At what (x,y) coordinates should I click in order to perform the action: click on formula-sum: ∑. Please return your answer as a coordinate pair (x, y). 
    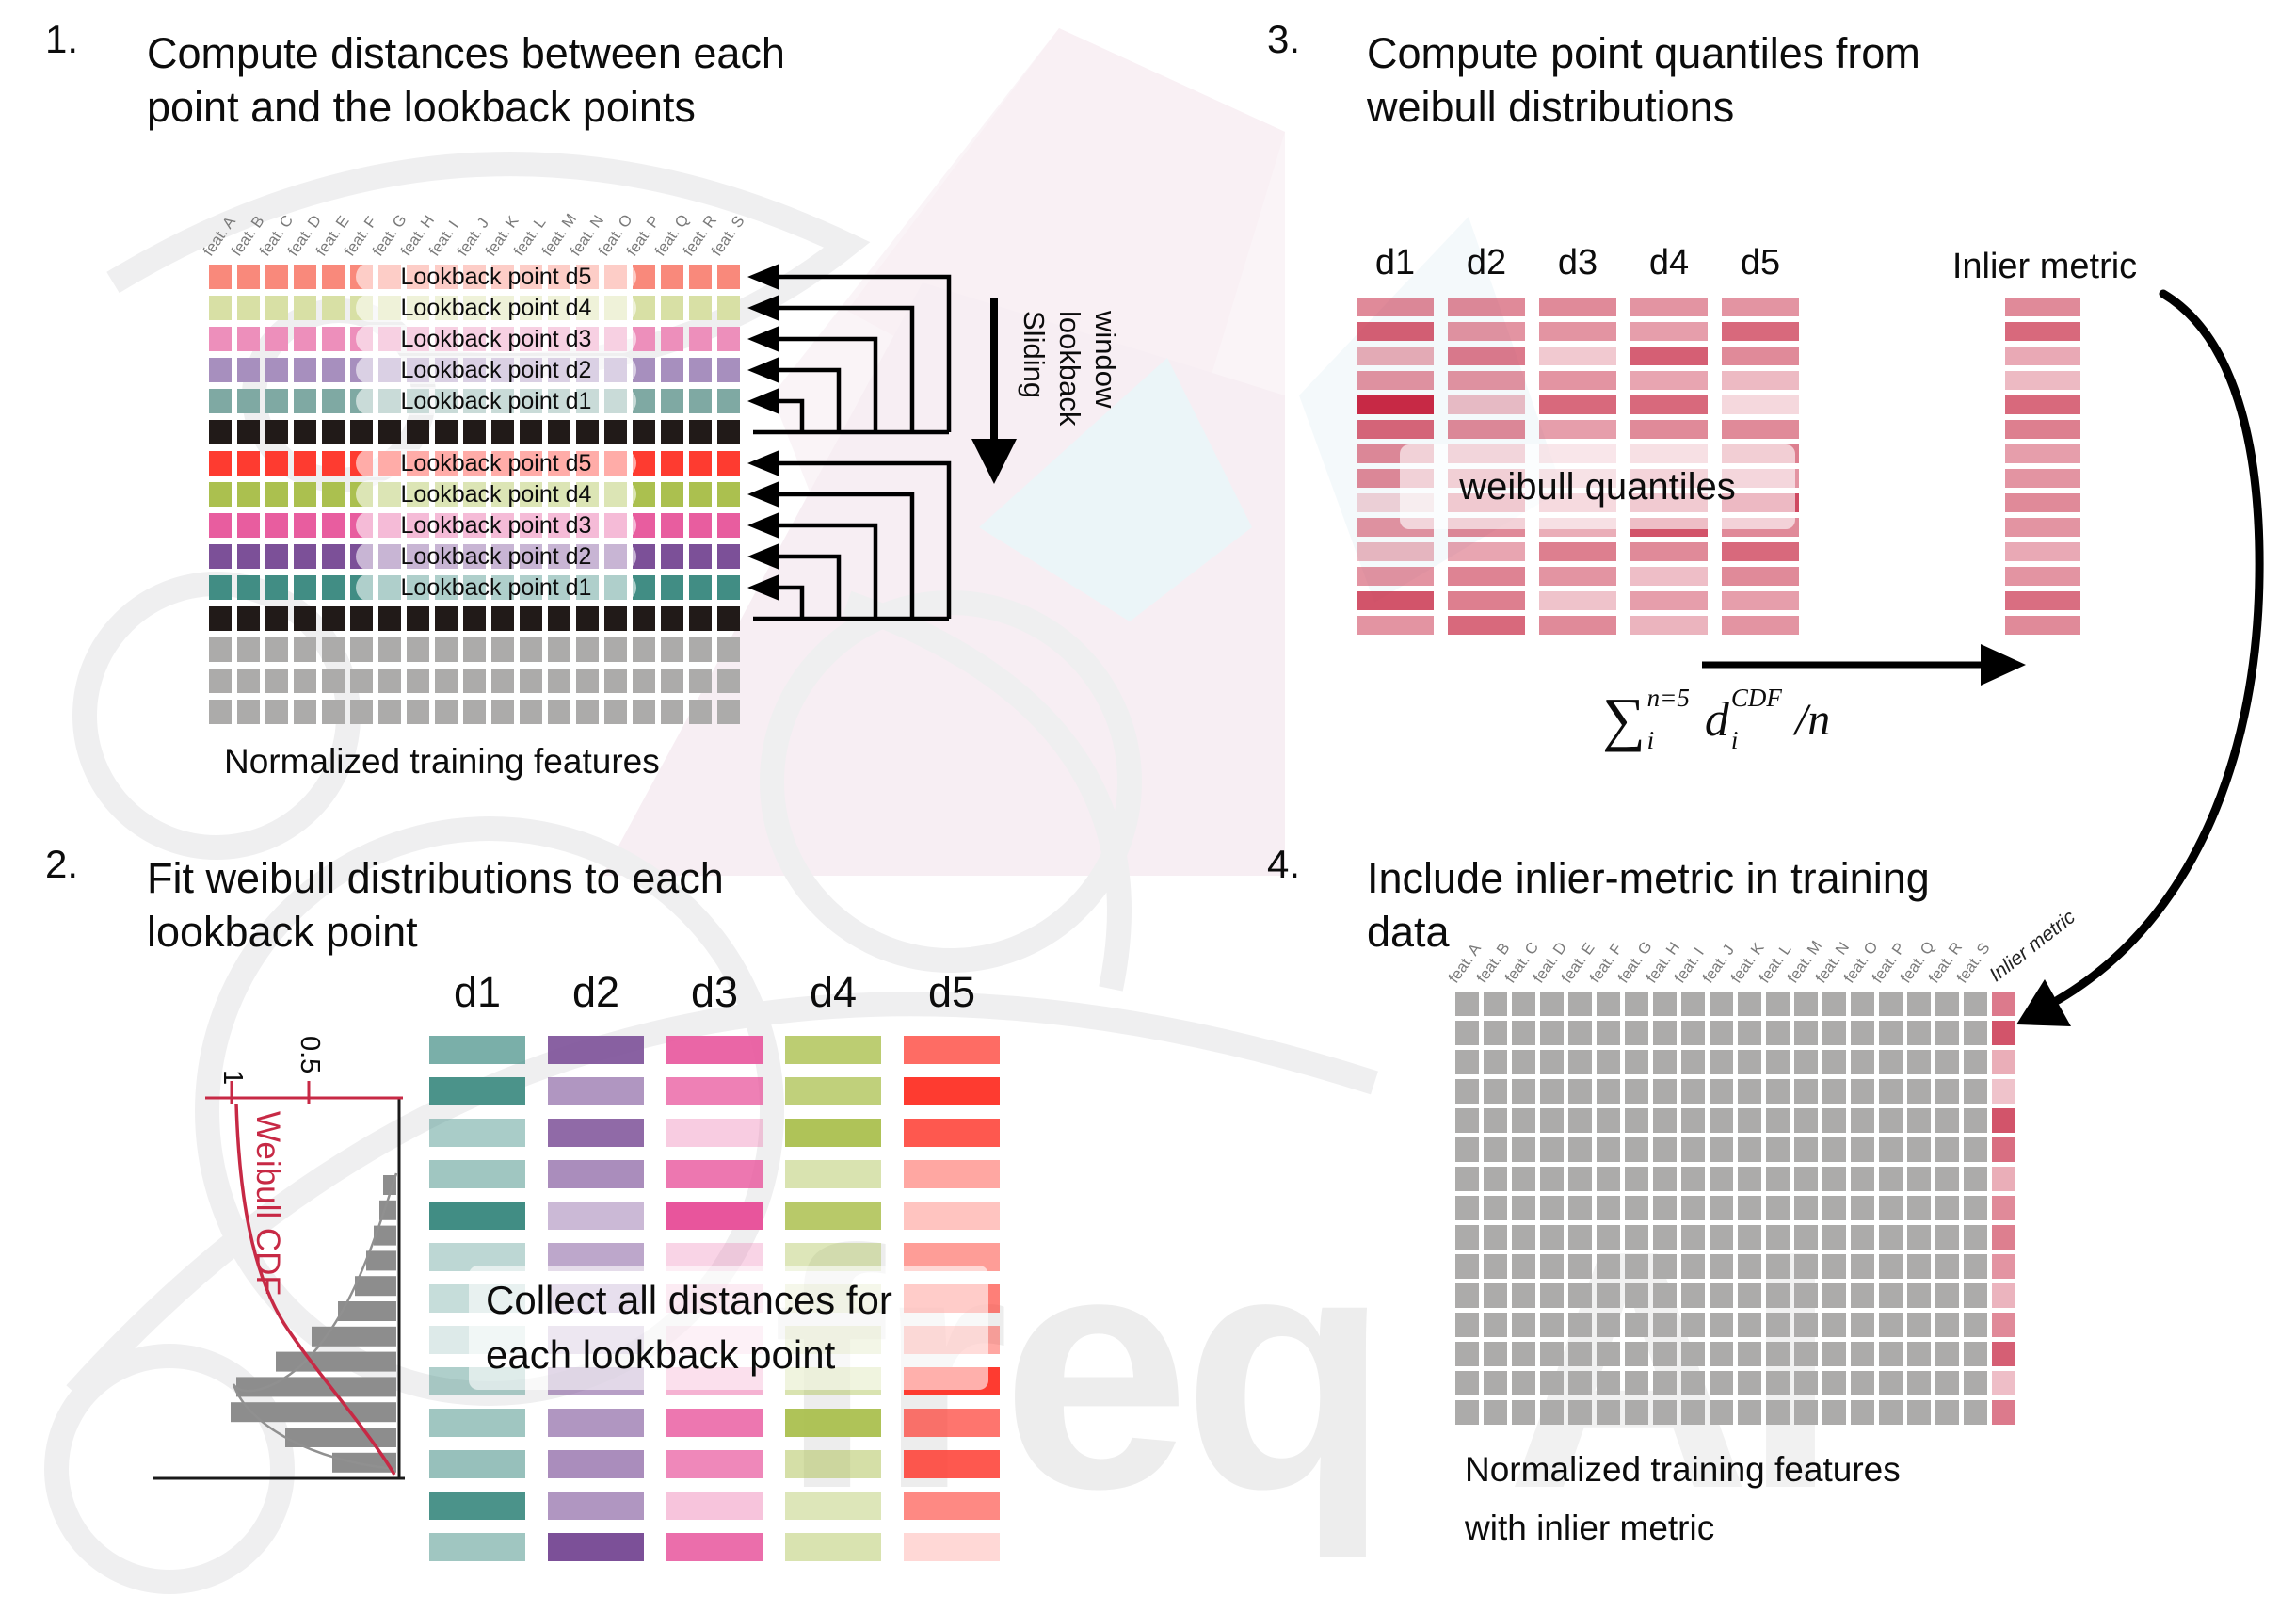
    Looking at the image, I should click on (1624, 719).